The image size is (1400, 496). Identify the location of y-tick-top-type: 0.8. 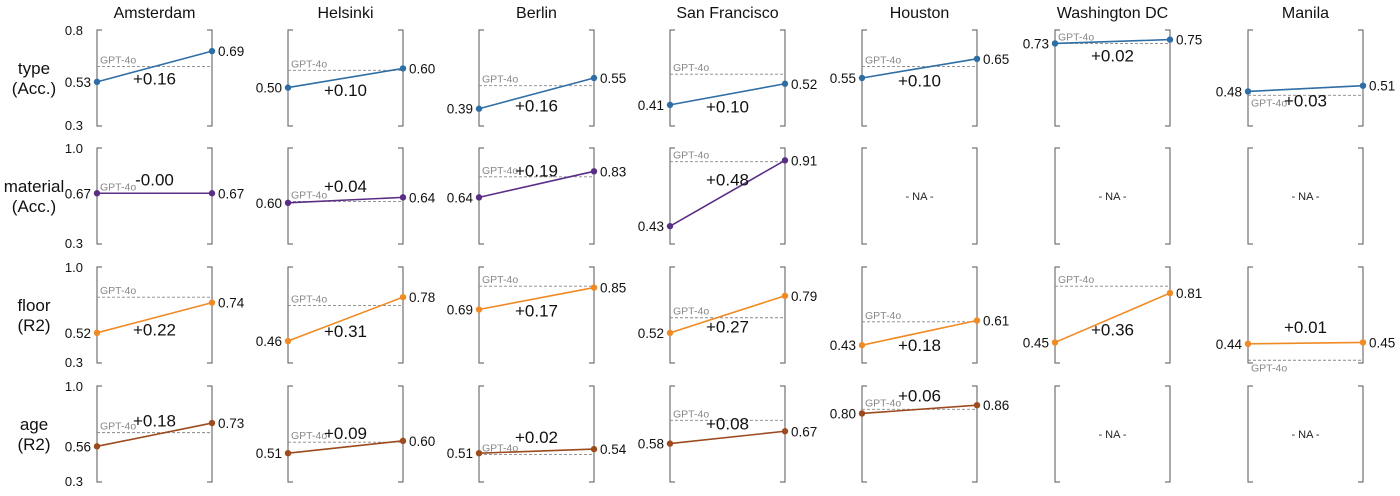
(74, 30).